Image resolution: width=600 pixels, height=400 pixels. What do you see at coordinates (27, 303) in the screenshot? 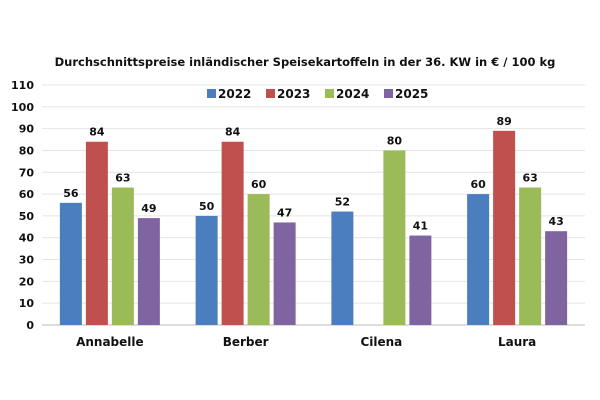
I see `y-tick-label: 10` at bounding box center [27, 303].